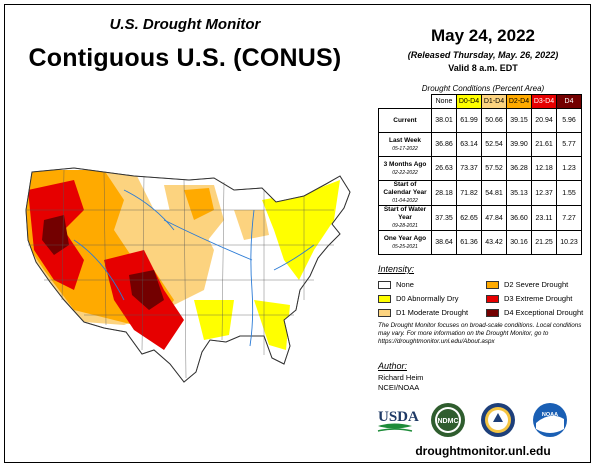  I want to click on cell: 57.52, so click(494, 168).